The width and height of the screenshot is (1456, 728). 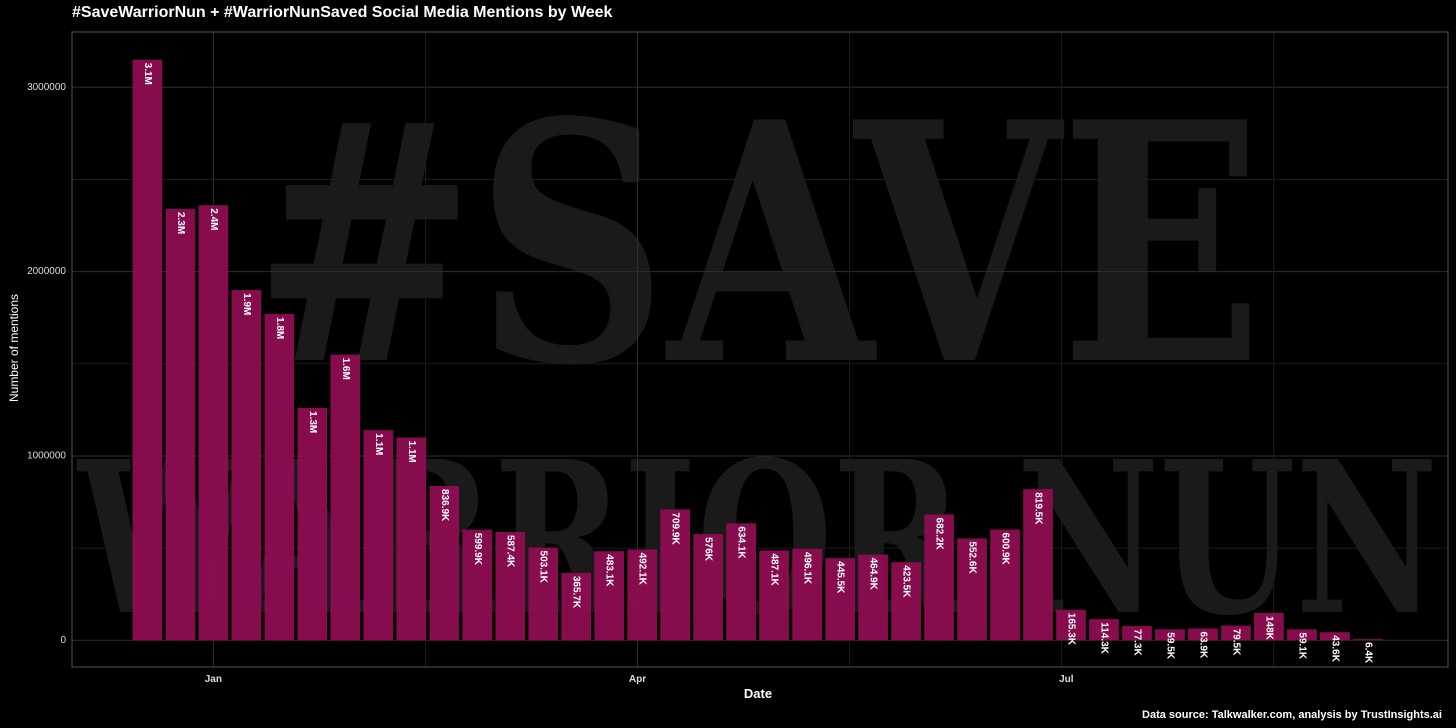 What do you see at coordinates (758, 693) in the screenshot?
I see `x-axis-label: Date` at bounding box center [758, 693].